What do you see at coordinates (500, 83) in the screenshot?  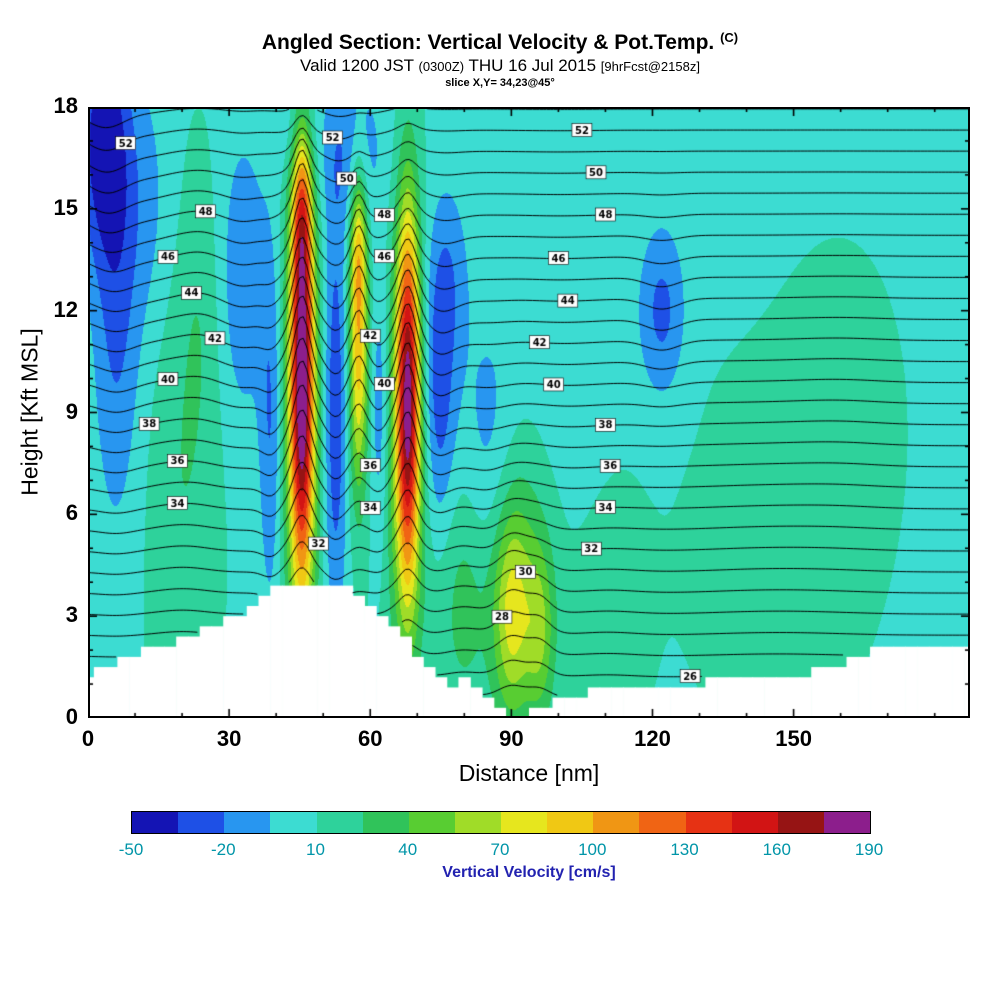 I see `slice-info: slice X,Y= 34,23@45°` at bounding box center [500, 83].